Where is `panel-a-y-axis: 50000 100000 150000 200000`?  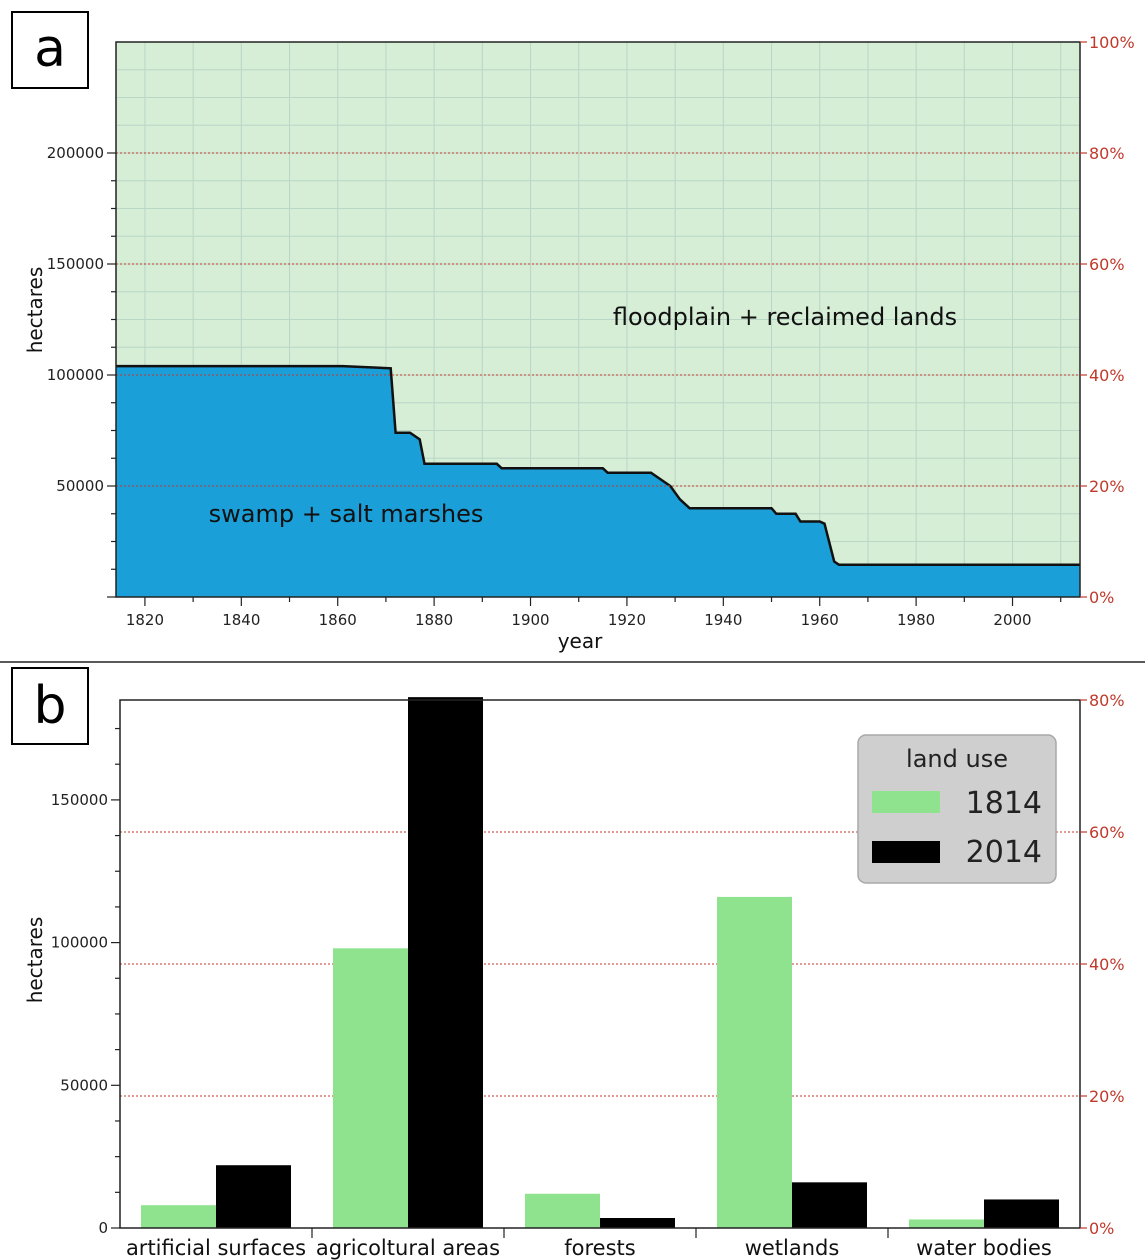
panel-a-y-axis: 50000 100000 150000 200000 is located at coordinates (81, 371).